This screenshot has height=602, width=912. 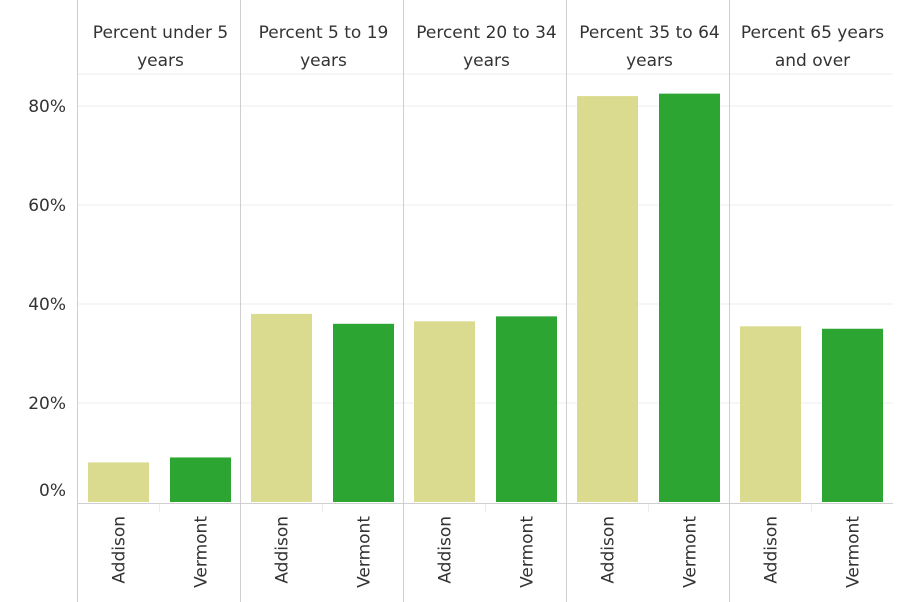 What do you see at coordinates (324, 33) in the screenshot?
I see `panel-title: Percent 5 to 19` at bounding box center [324, 33].